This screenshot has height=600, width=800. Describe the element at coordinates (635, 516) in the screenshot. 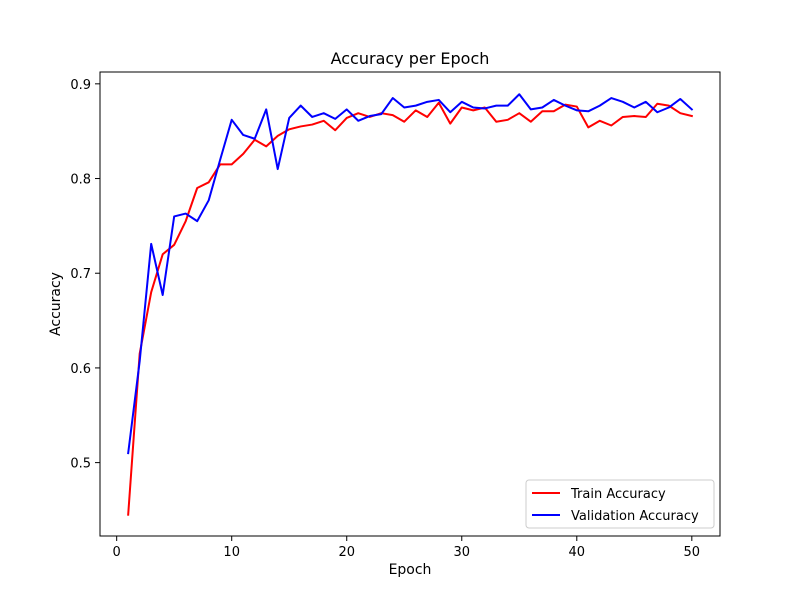

I see `legend-entry-label: Validation Accuracy` at that location.